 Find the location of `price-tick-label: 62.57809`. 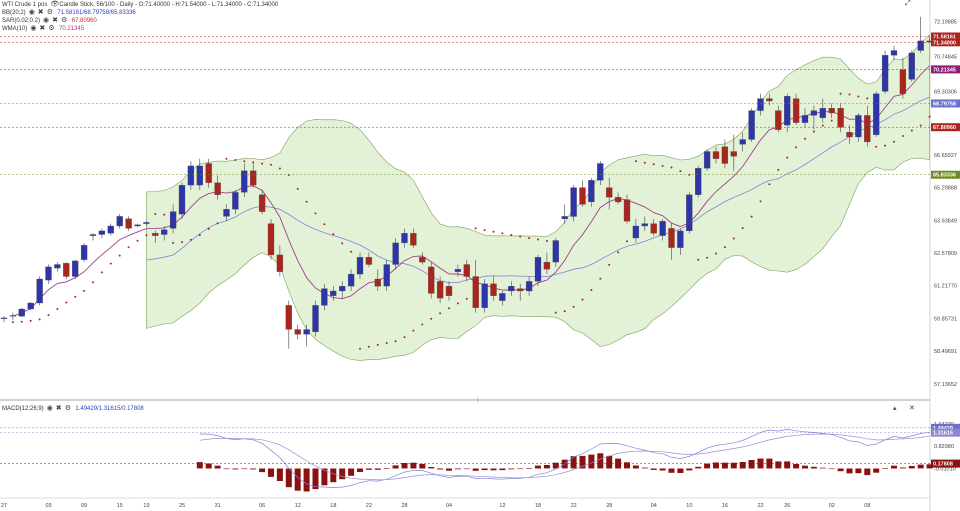

price-tick-label: 62.57809 is located at coordinates (945, 254).